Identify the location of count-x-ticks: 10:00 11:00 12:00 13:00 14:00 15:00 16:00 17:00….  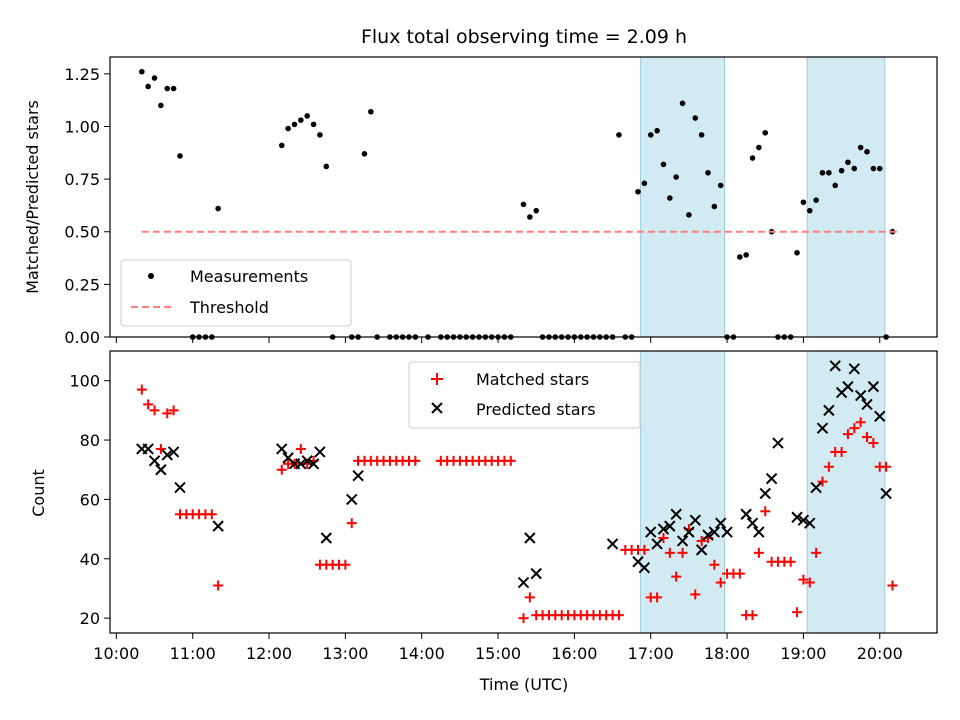
(498, 648).